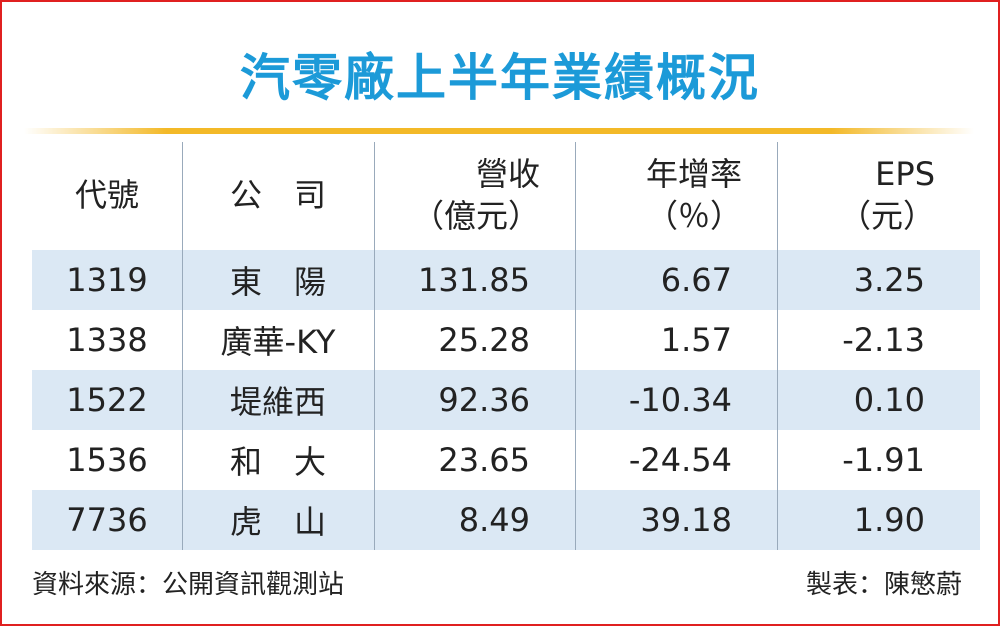  Describe the element at coordinates (889, 280) in the screenshot. I see `table-cell: 3.25` at that location.